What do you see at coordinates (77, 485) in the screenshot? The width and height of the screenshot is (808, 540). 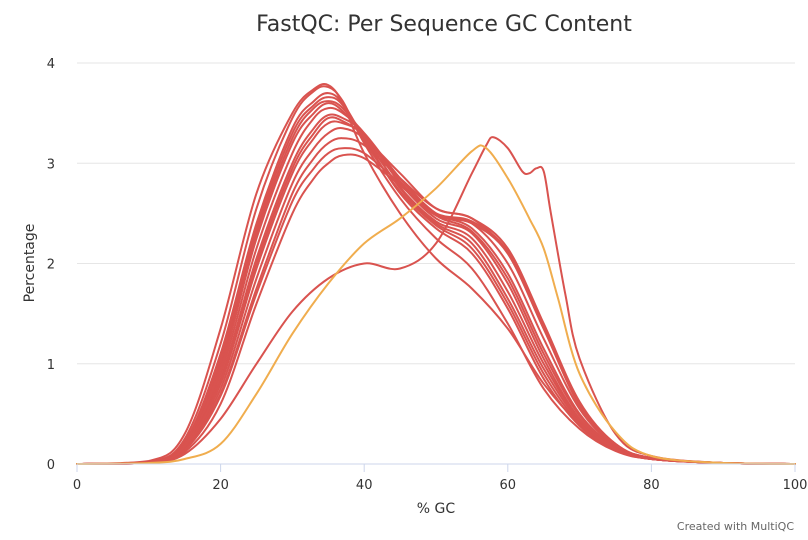 I see `x-tick-label: 0` at bounding box center [77, 485].